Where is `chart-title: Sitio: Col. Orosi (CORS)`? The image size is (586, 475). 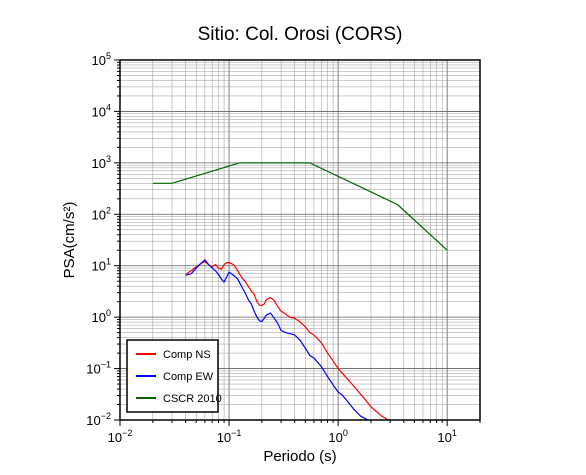 chart-title: Sitio: Col. Orosi (CORS) is located at coordinates (300, 34).